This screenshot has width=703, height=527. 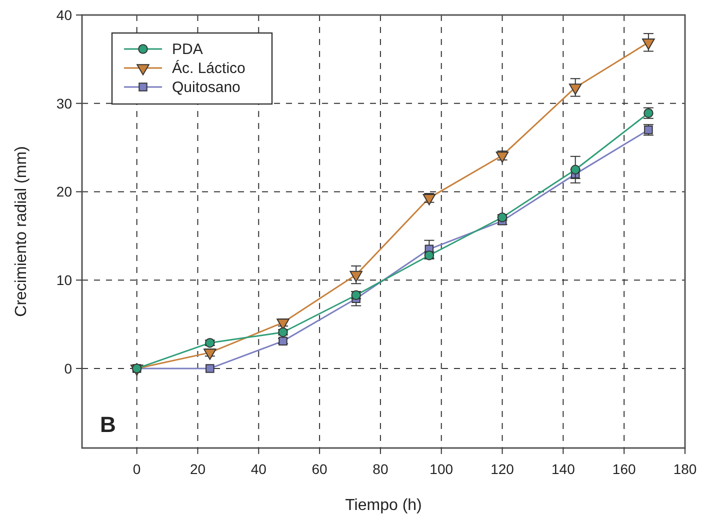 What do you see at coordinates (564, 469) in the screenshot?
I see `x-tick-label: 140` at bounding box center [564, 469].